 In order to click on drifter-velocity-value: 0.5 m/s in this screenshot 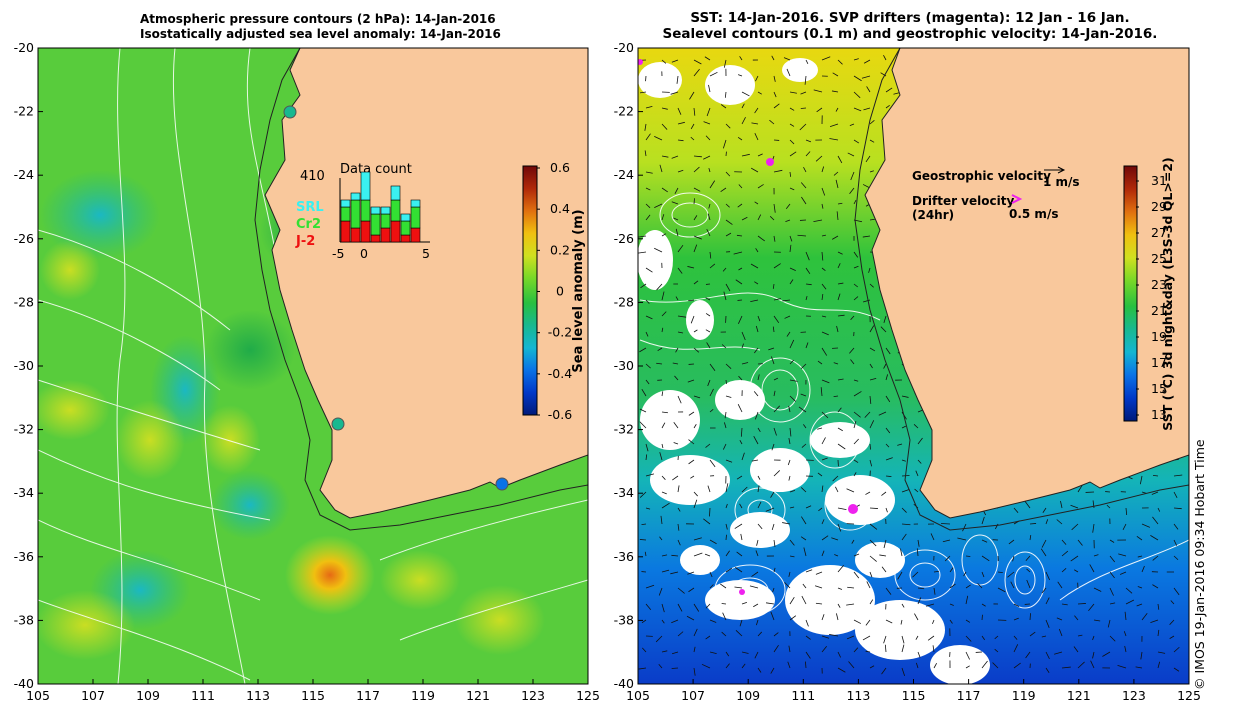, I will do `click(1033, 214)`.